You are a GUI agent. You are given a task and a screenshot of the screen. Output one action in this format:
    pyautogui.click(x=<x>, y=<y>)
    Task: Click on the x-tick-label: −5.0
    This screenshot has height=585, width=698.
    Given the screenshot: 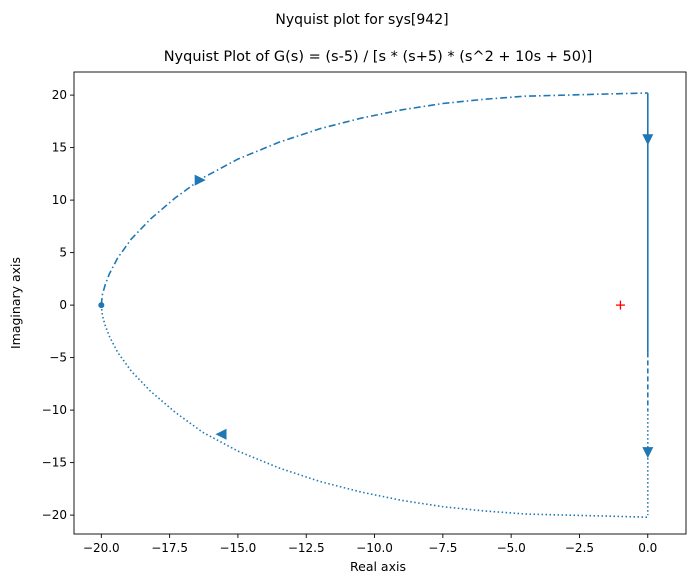 What is the action you would take?
    pyautogui.click(x=511, y=548)
    